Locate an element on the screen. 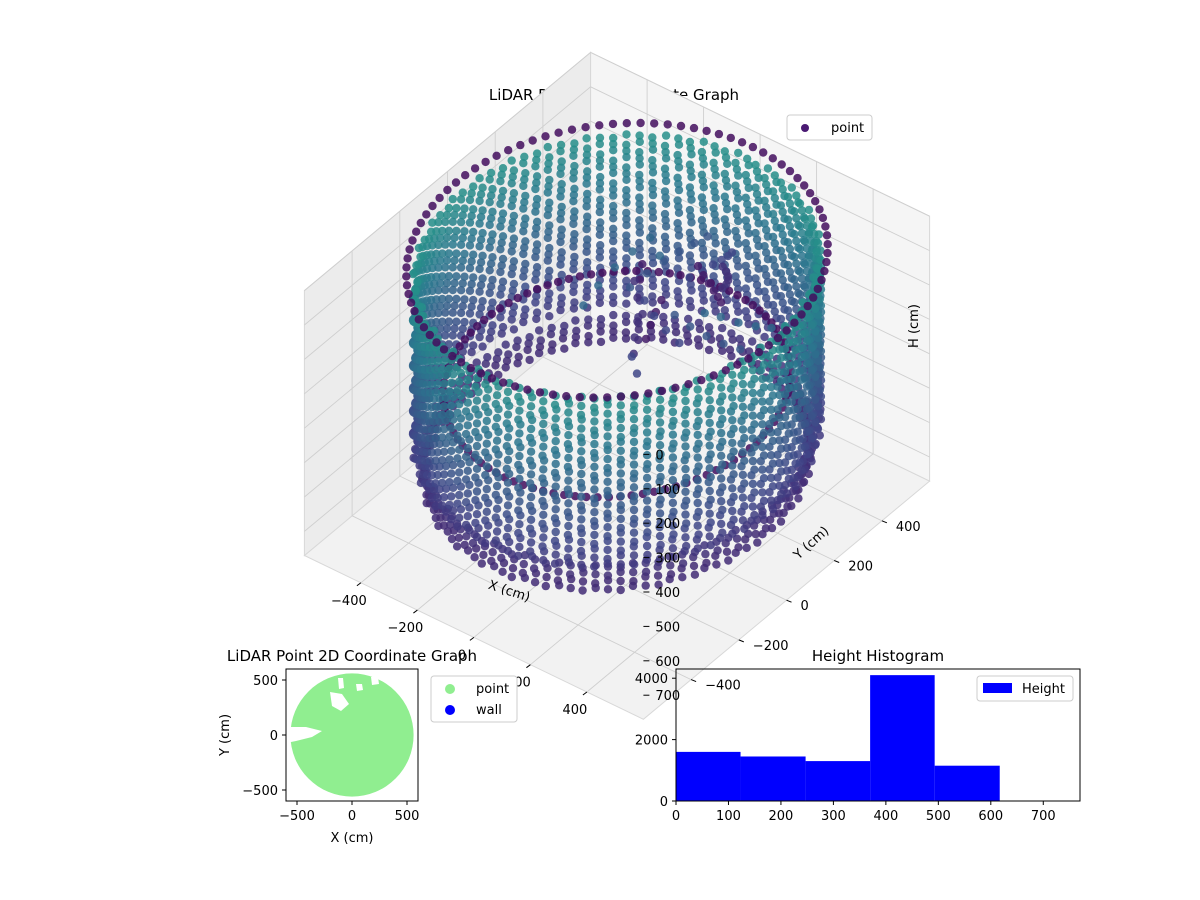  x-tick-label: 0 is located at coordinates (352, 816).